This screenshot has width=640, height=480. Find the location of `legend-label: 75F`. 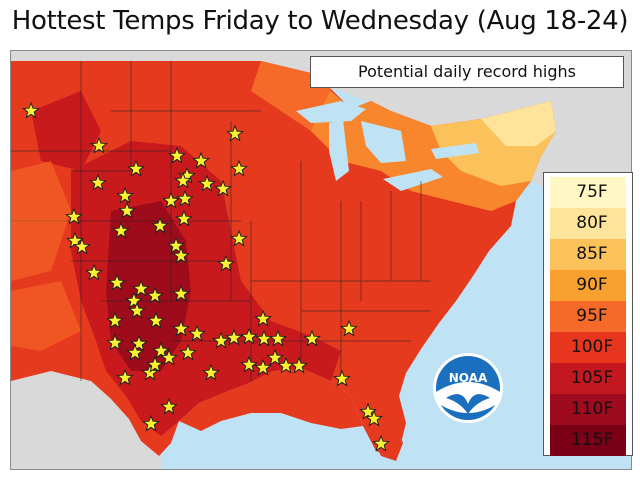

legend-label: 75F is located at coordinates (592, 192).